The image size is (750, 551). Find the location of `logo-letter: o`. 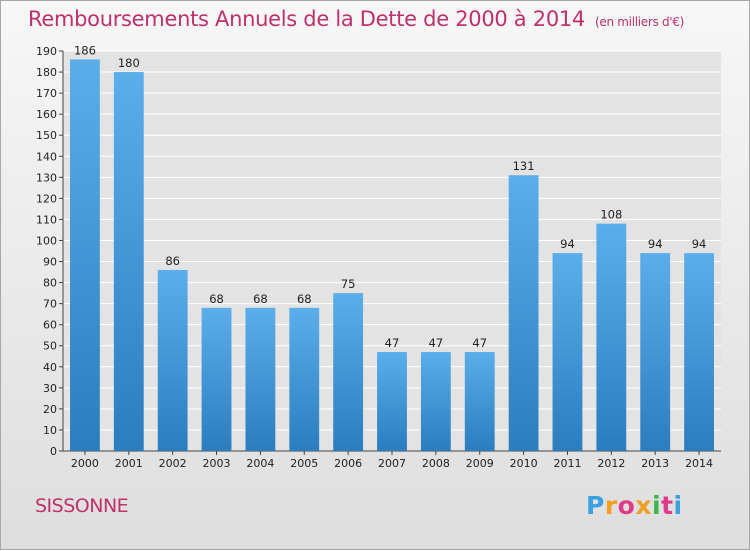

logo-letter: o is located at coordinates (626, 505).